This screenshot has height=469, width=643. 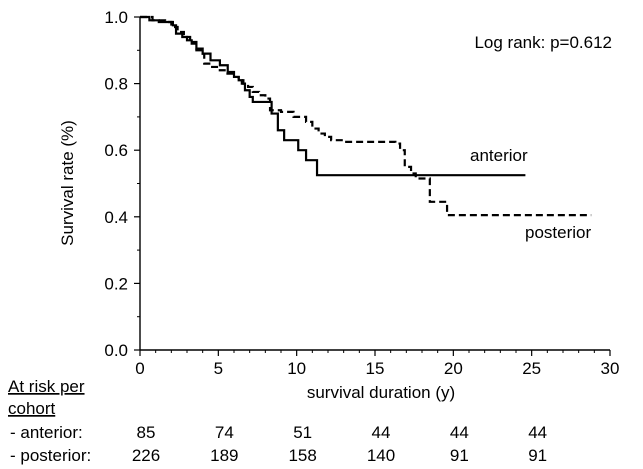 I want to click on at-risk-row-label: - posterior:, so click(x=50, y=455).